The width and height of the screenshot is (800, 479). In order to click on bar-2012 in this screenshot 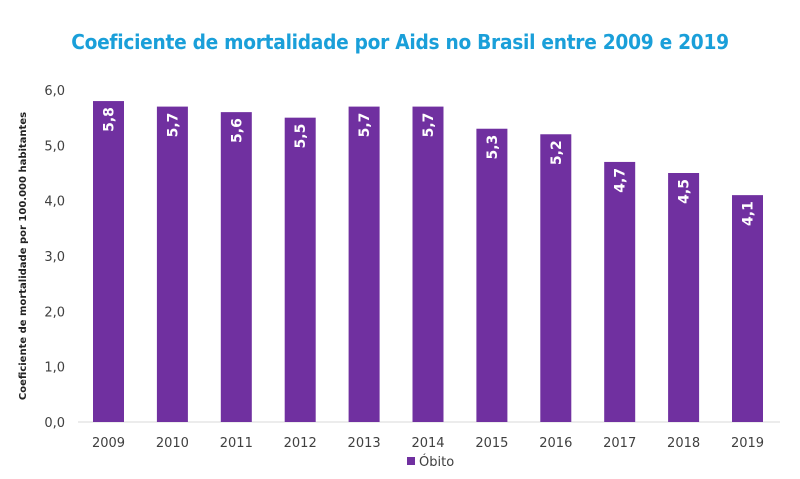, I will do `click(300, 270)`.